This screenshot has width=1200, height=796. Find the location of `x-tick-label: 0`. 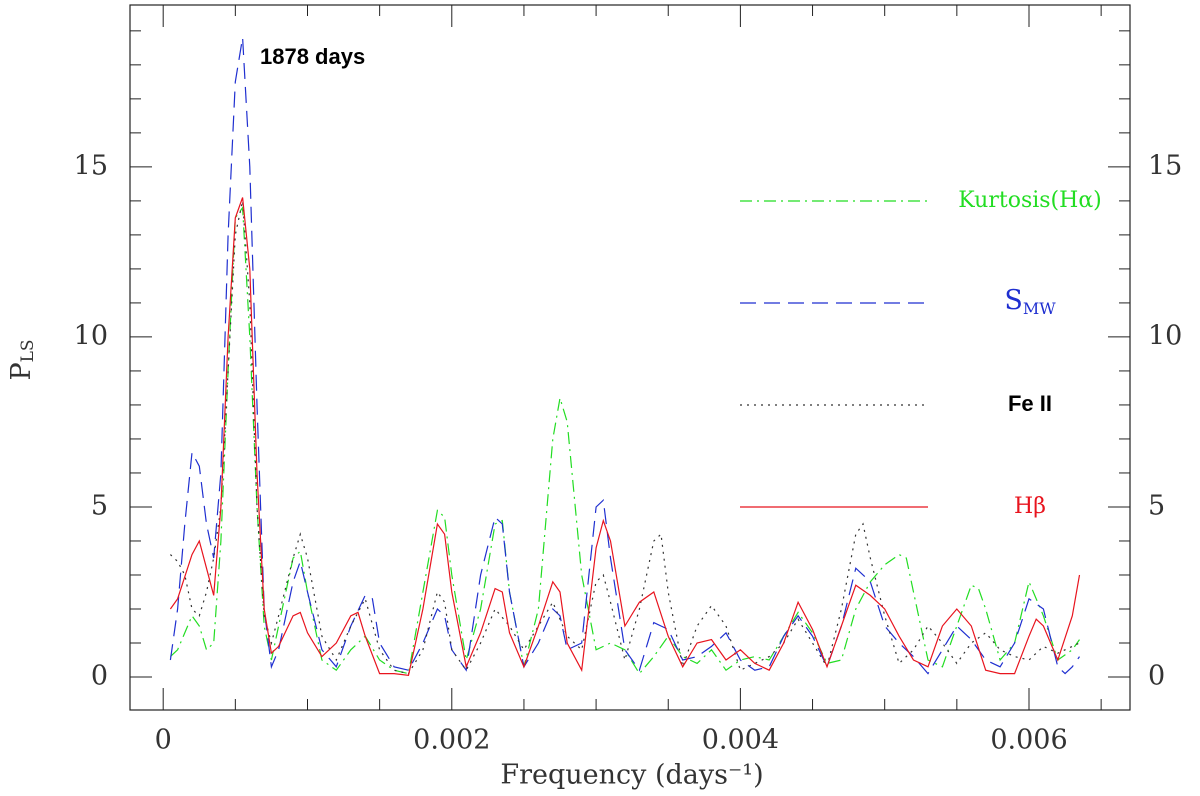

x-tick-label: 0 is located at coordinates (163, 740).